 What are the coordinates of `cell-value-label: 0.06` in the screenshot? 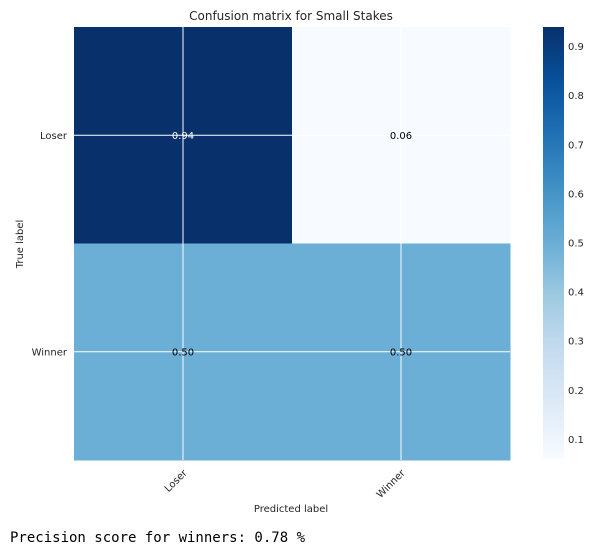 It's located at (401, 136).